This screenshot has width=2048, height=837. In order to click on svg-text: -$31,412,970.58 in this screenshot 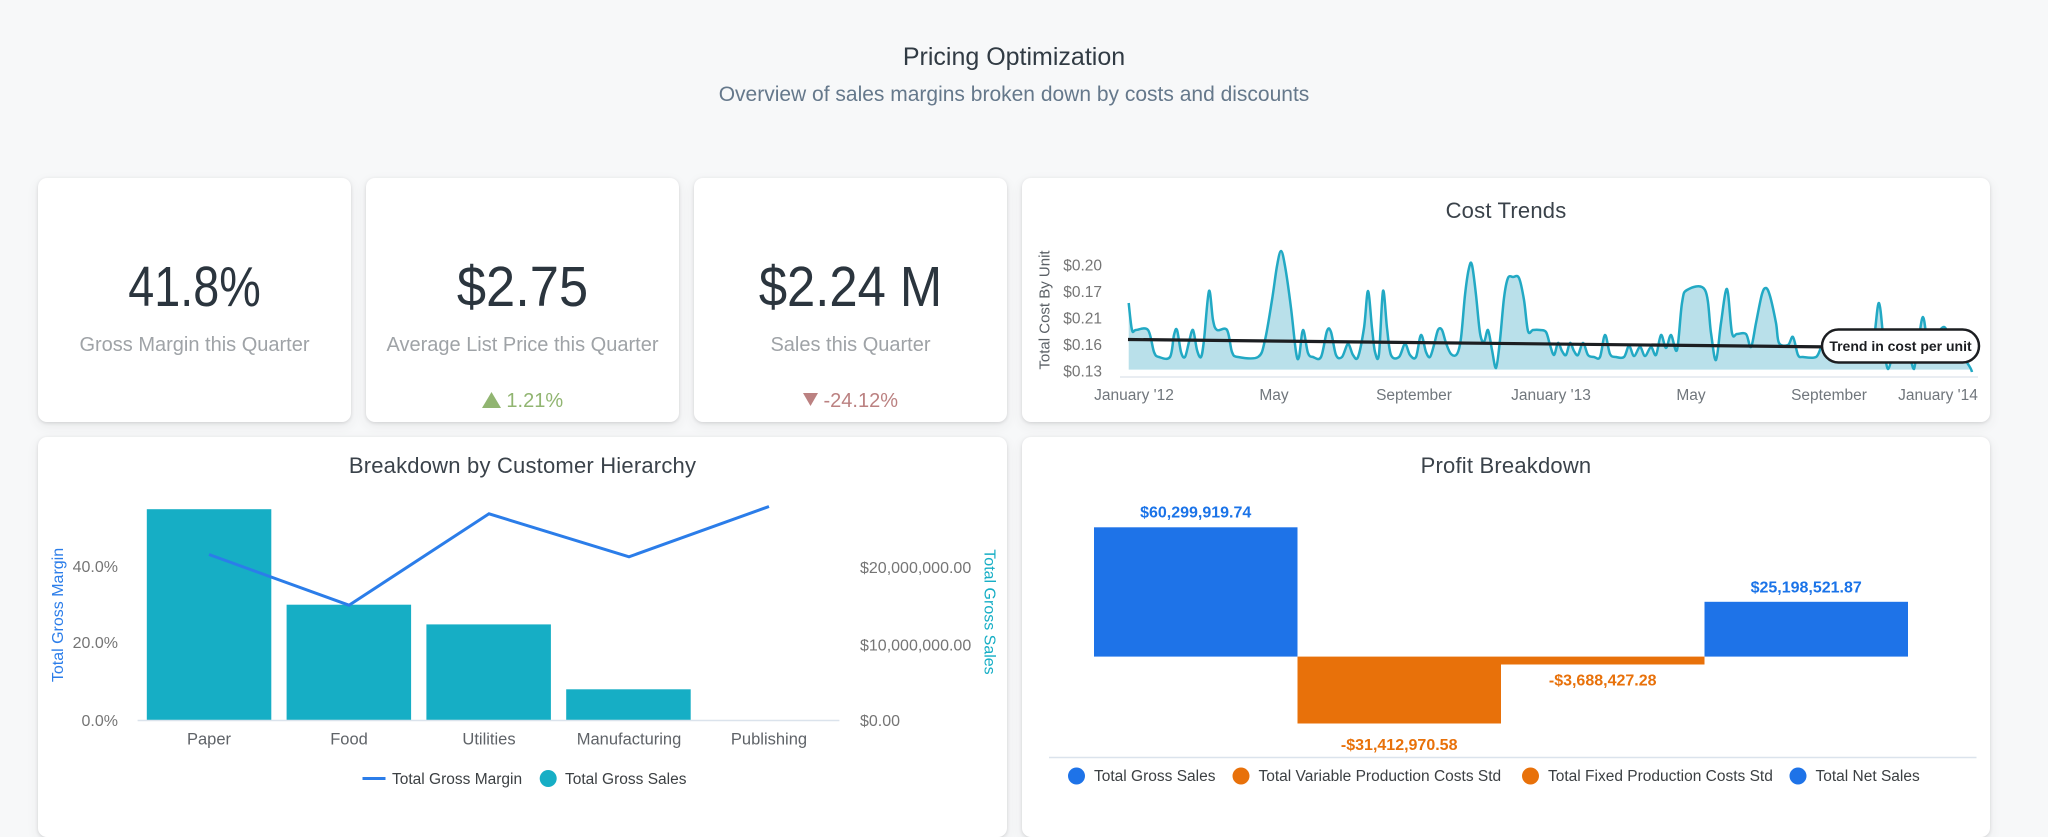, I will do `click(1399, 745)`.